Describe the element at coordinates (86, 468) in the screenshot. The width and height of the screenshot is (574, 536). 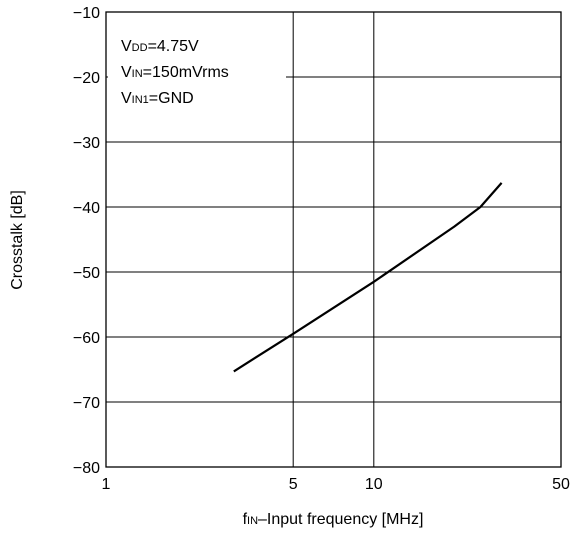
I see `y-tick-label: −80` at that location.